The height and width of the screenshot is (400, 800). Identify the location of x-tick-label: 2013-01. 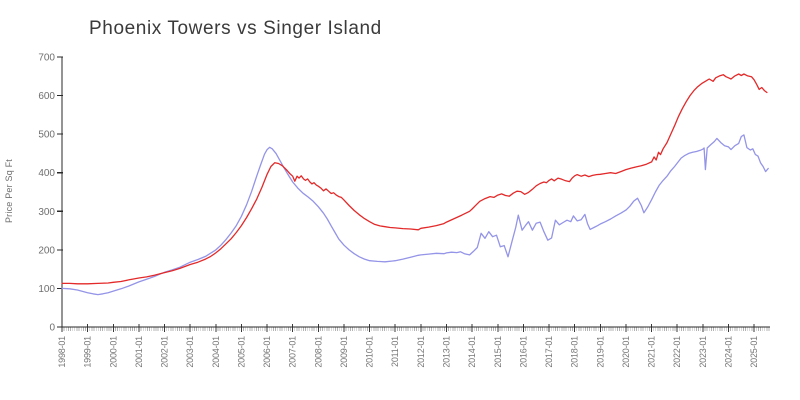
(447, 352).